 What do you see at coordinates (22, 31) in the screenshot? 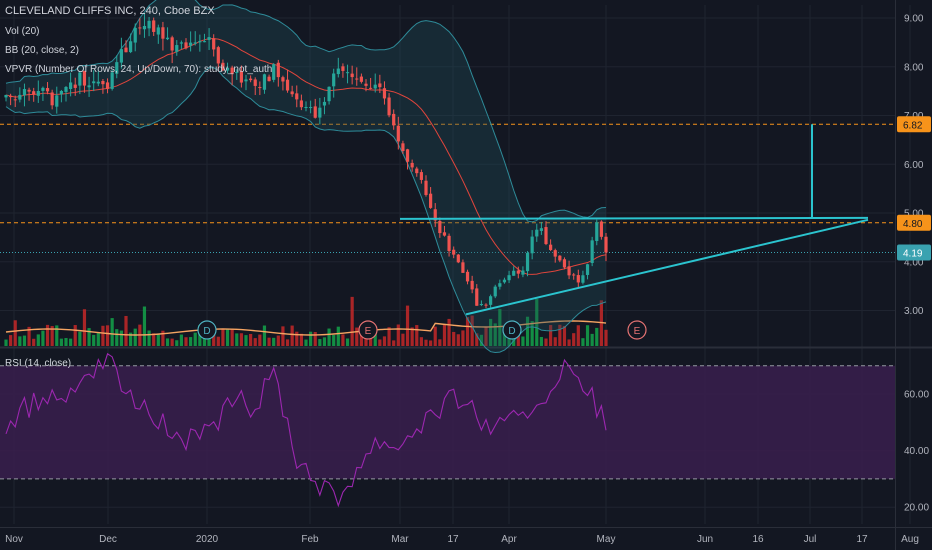
I see `legend-vol: Vol (20)` at bounding box center [22, 31].